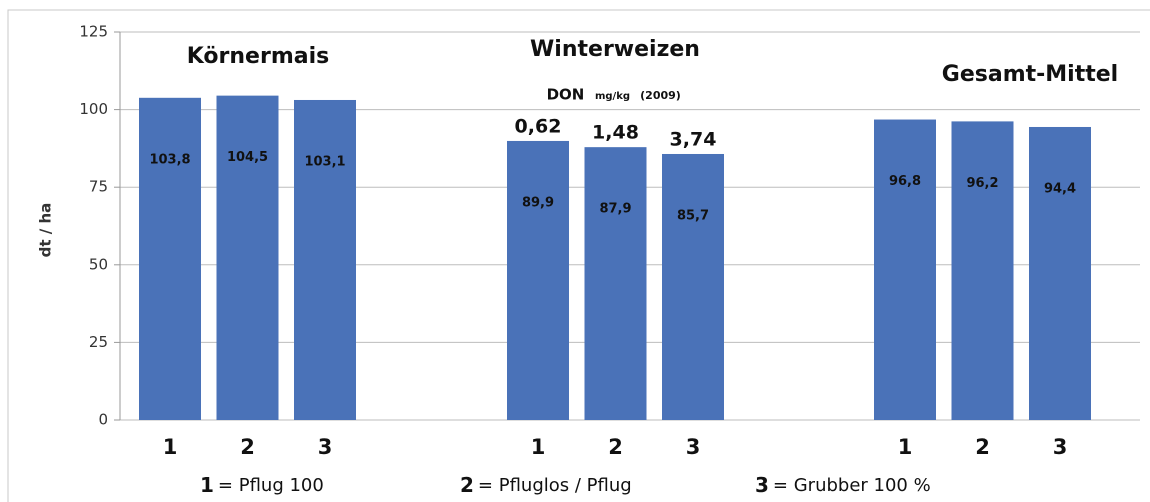  I want to click on note-unit: mg/kg, so click(612, 96).